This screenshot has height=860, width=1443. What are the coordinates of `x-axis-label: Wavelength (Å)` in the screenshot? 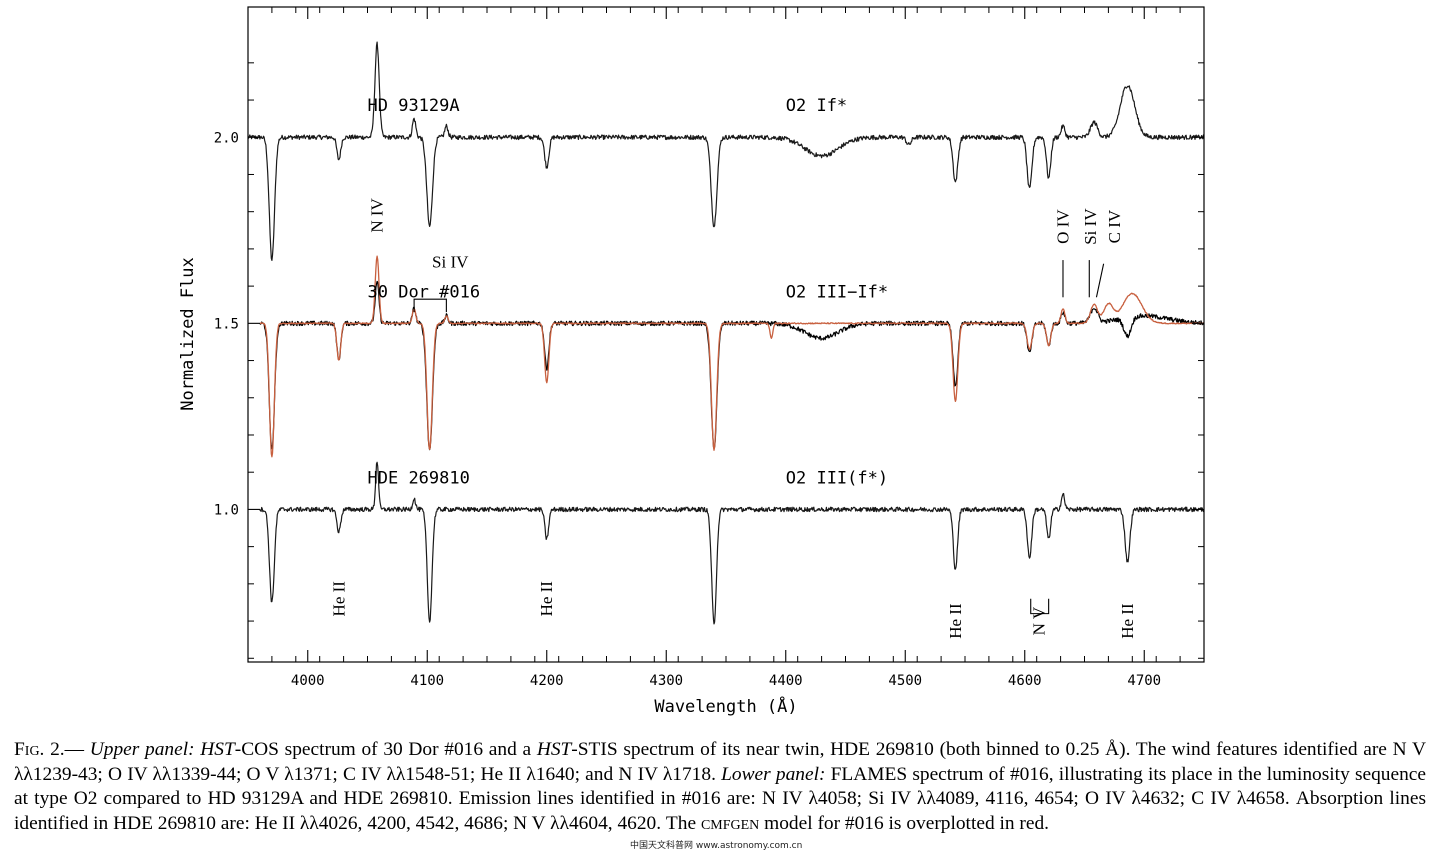 It's located at (725, 706).